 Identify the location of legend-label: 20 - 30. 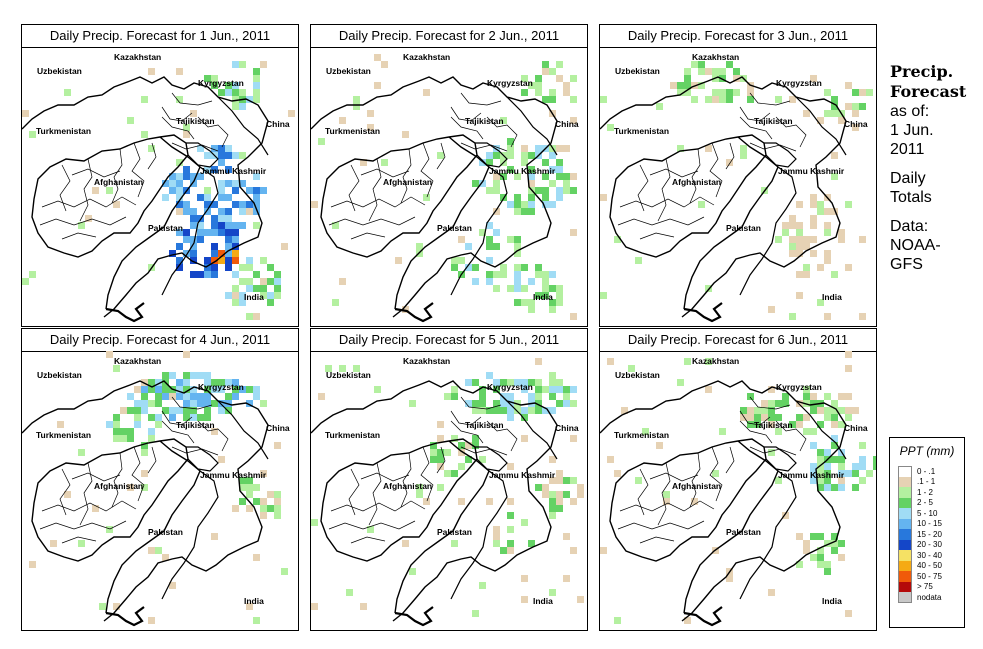
(929, 545).